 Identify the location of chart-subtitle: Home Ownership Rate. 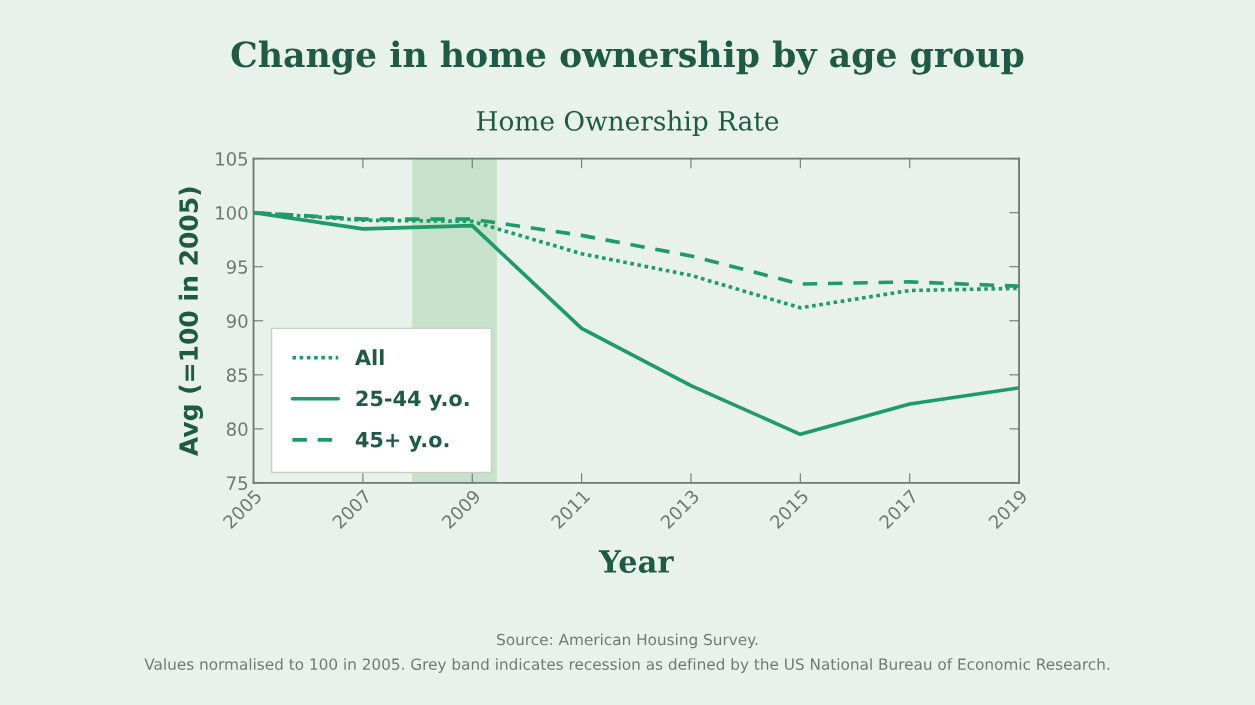
(627, 123).